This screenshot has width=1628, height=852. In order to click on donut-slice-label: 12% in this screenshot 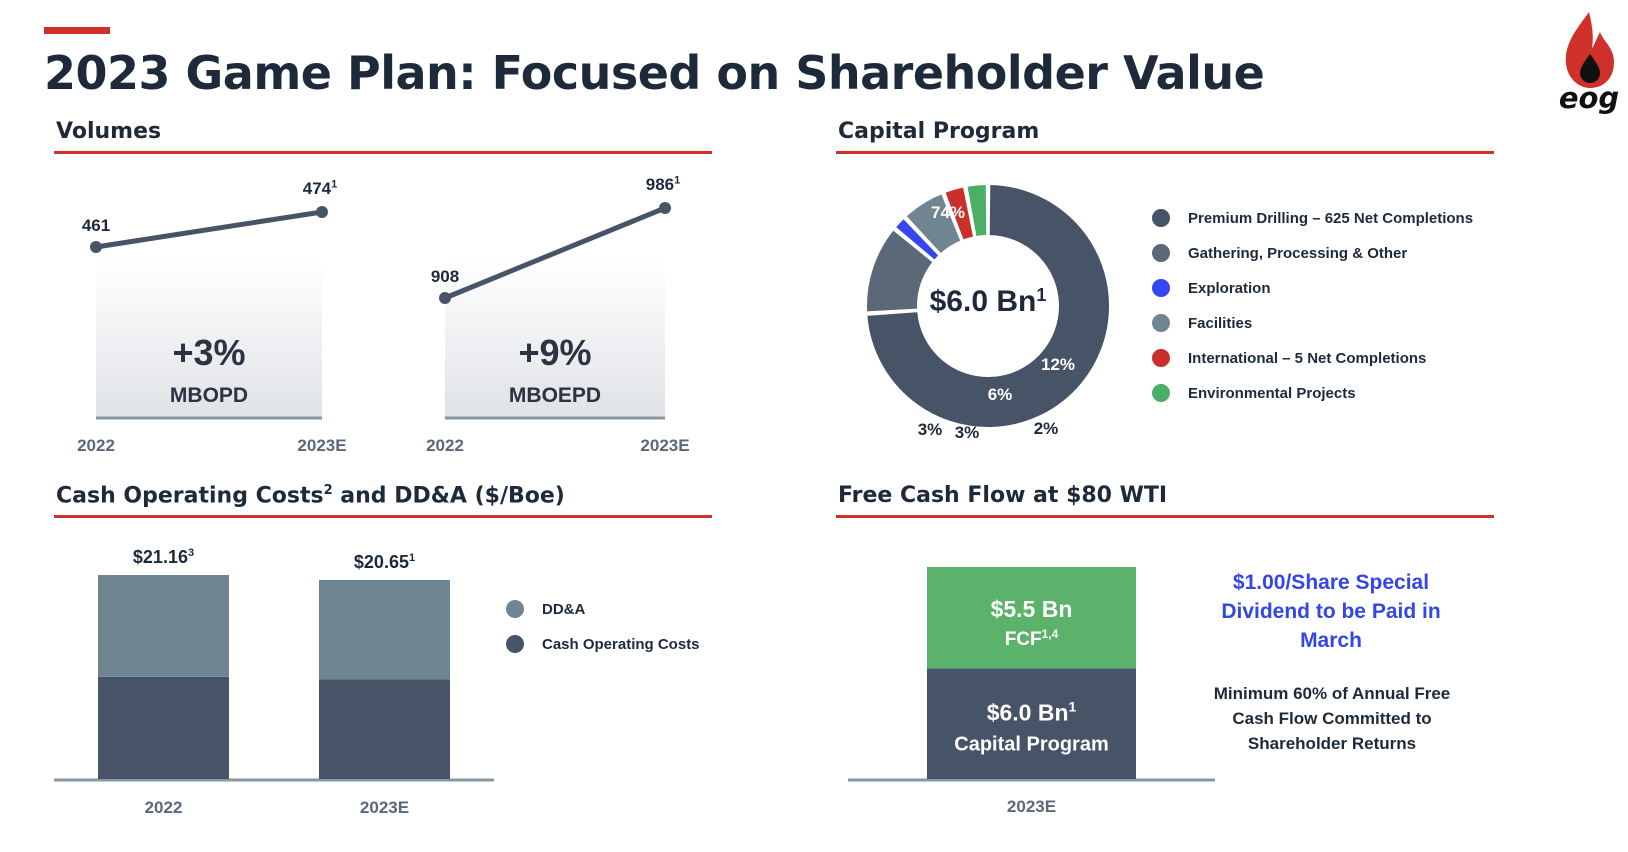, I will do `click(1058, 364)`.